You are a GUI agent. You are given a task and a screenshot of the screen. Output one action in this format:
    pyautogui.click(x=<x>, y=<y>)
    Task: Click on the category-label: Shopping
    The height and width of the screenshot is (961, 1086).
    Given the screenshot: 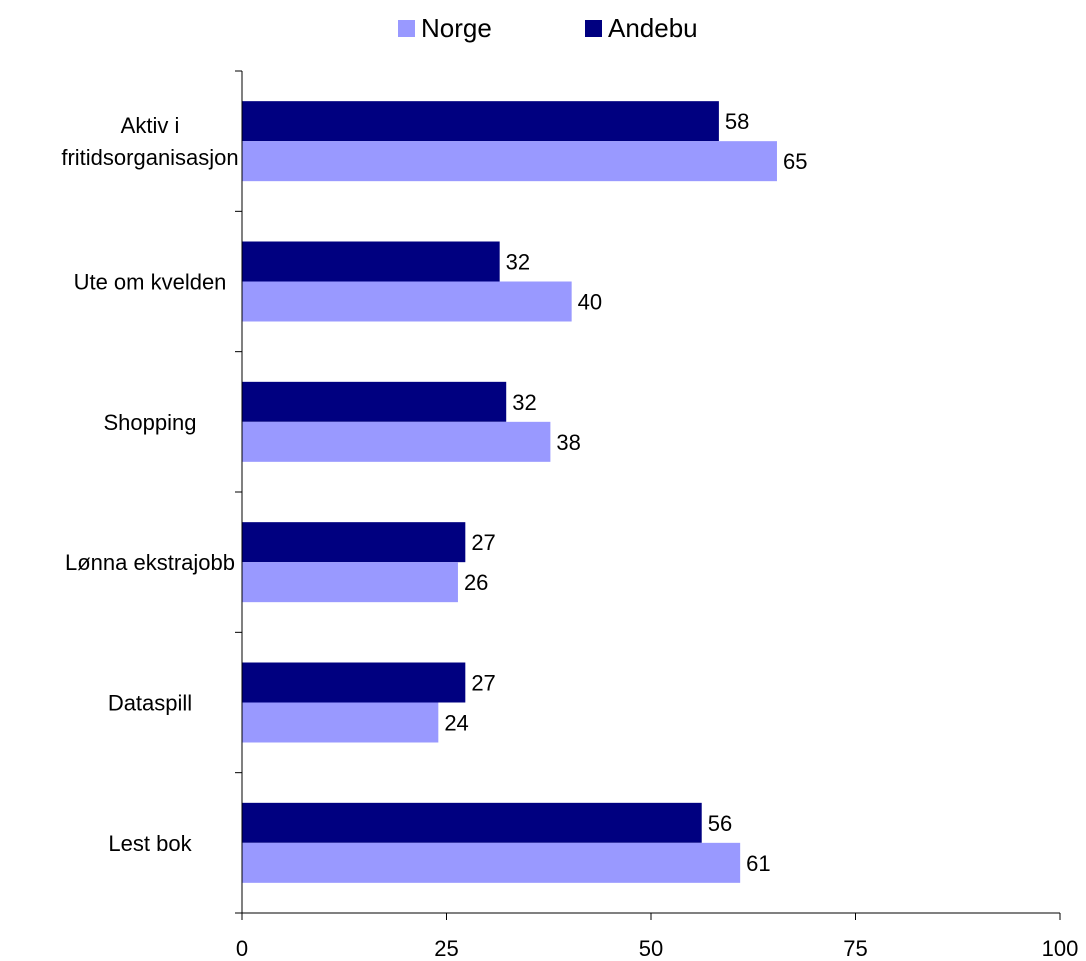 What is the action you would take?
    pyautogui.click(x=150, y=422)
    